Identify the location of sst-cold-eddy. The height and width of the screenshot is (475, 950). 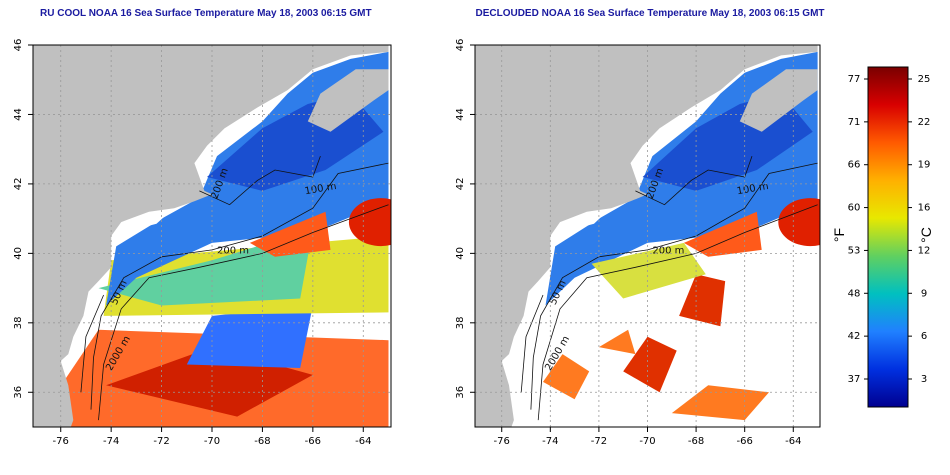
(249, 336).